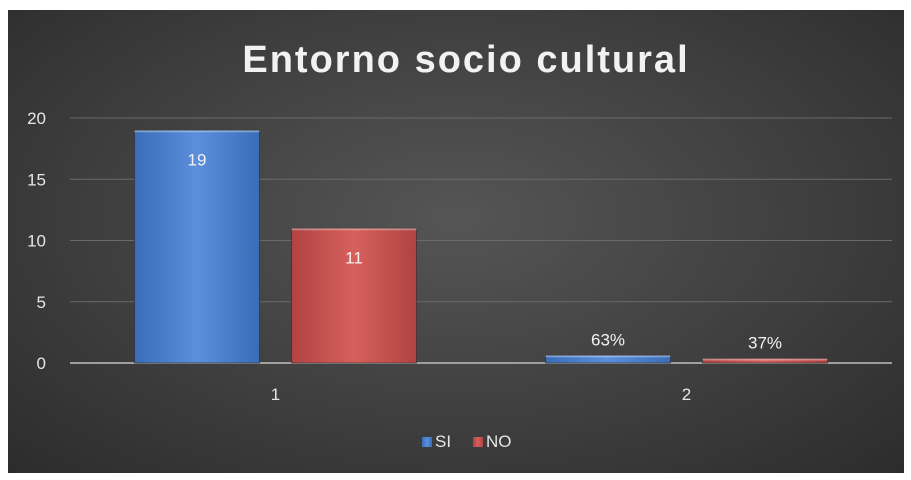 Image resolution: width=911 pixels, height=480 pixels. Describe the element at coordinates (467, 441) in the screenshot. I see `legend: SI NO` at that location.